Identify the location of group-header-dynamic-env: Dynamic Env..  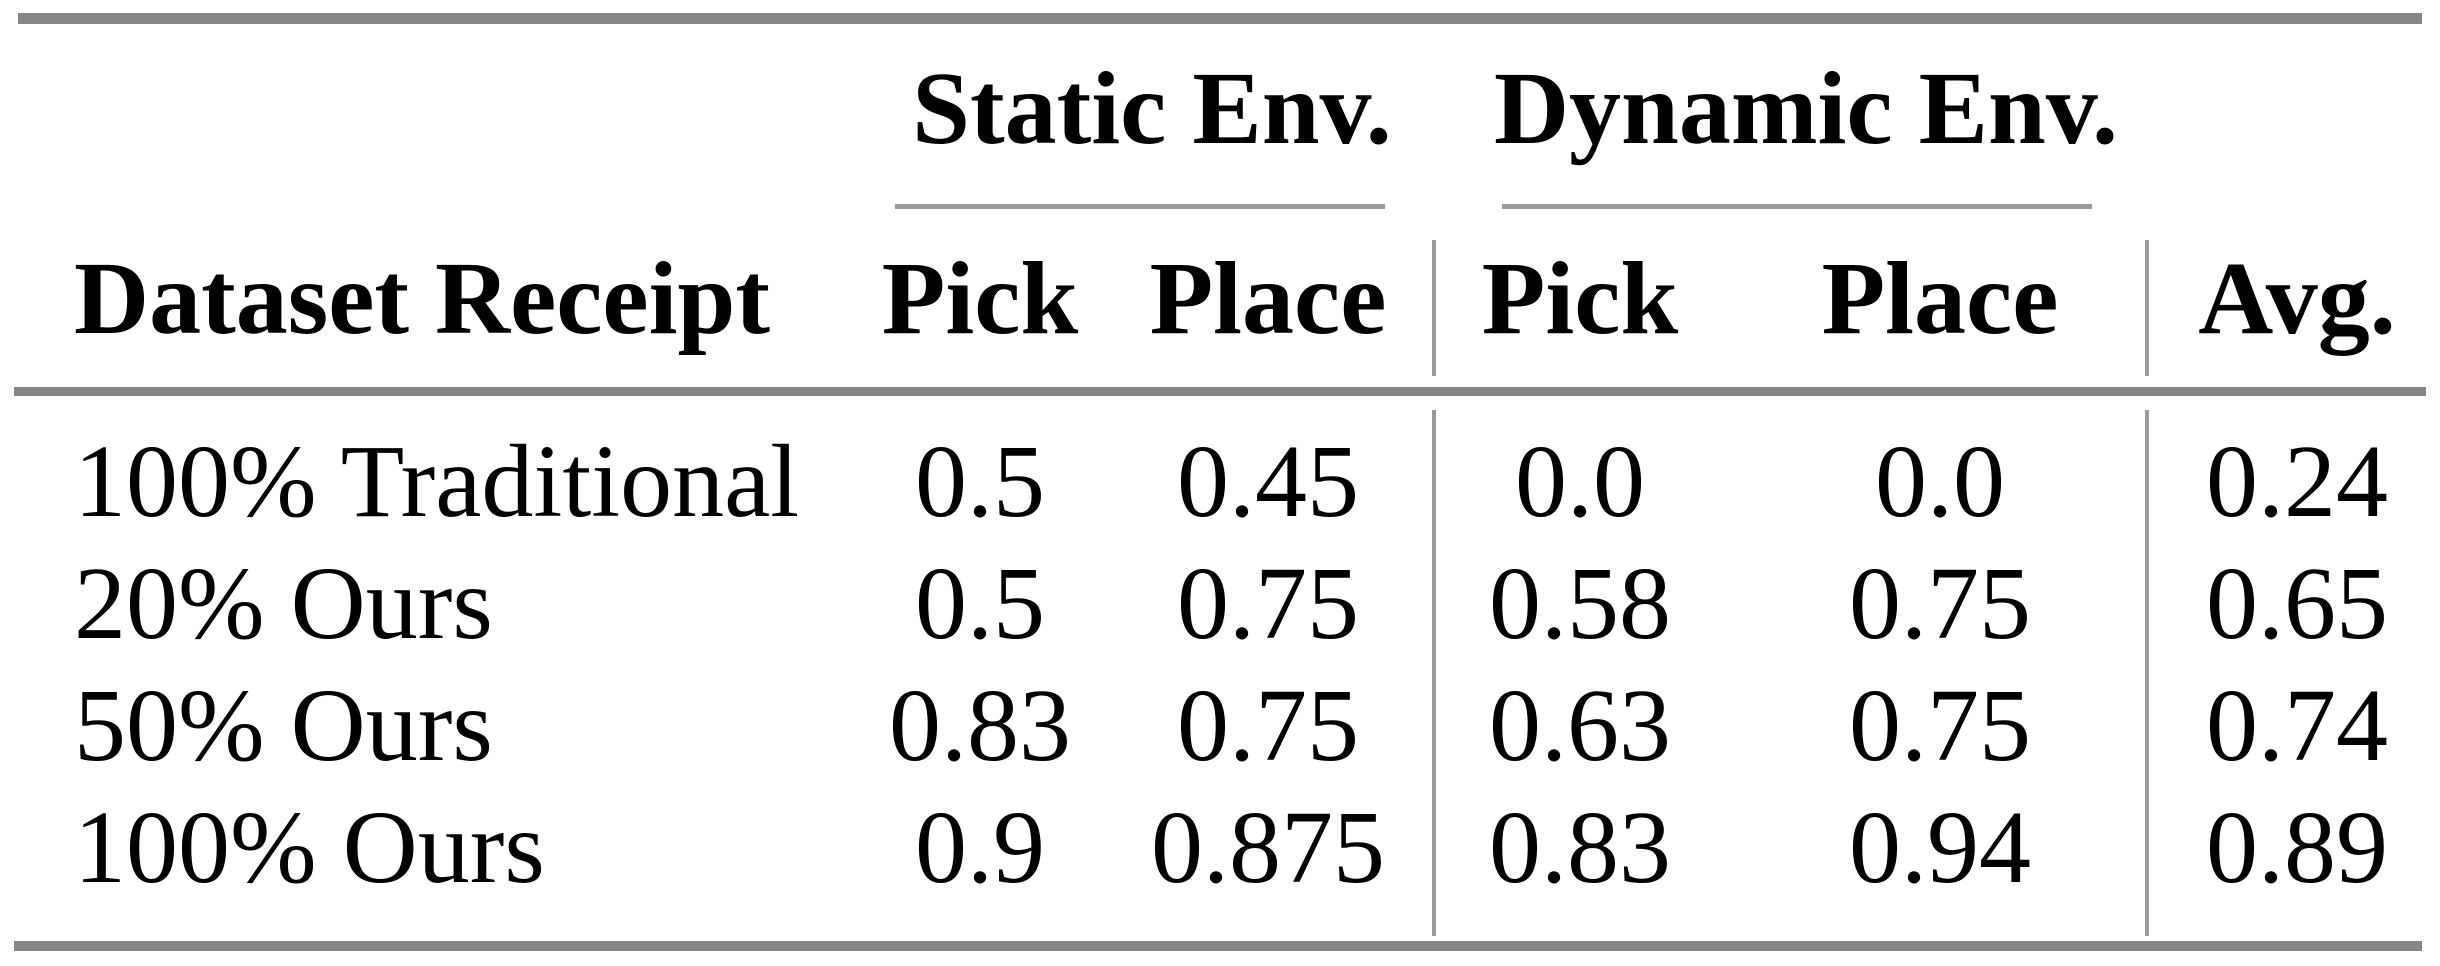
(1806, 108).